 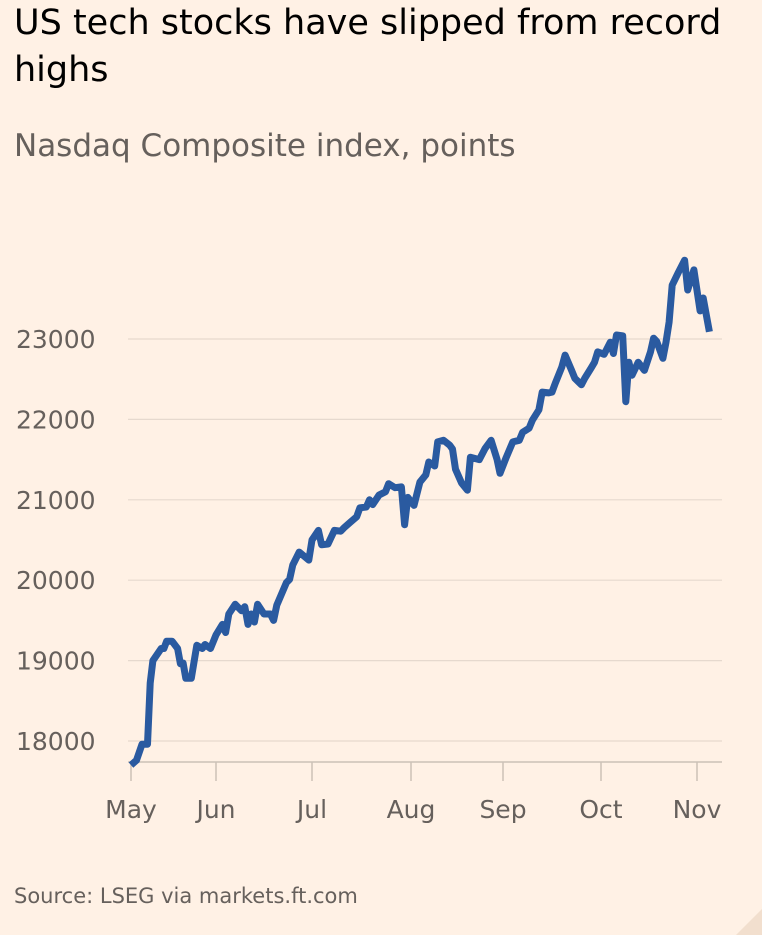 What do you see at coordinates (214, 809) in the screenshot?
I see `x-tick-label: Jun` at bounding box center [214, 809].